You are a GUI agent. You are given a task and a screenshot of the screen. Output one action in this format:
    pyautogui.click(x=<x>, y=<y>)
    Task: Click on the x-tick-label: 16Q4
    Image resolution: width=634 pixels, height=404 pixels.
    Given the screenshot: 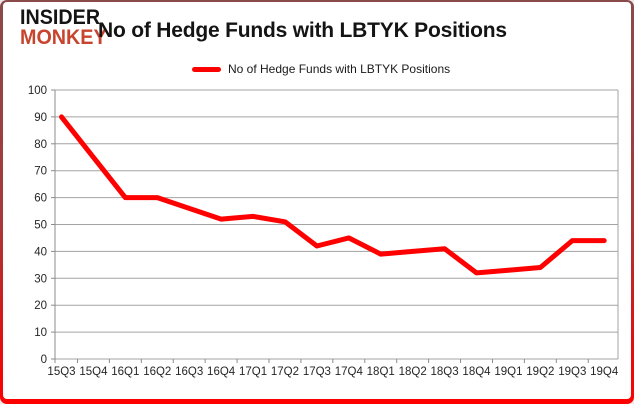 What is the action you would take?
    pyautogui.click(x=221, y=372)
    